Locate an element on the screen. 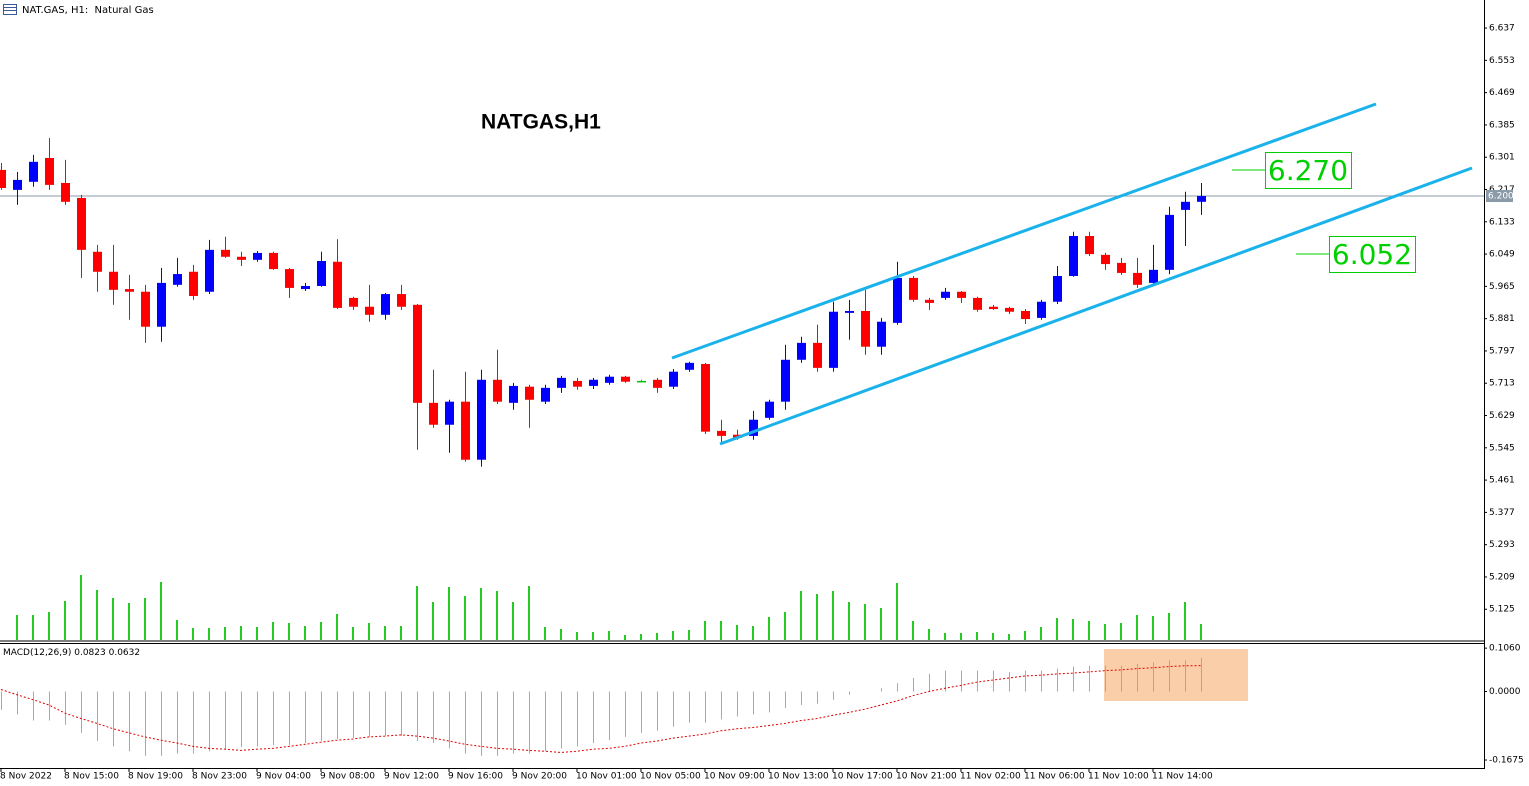 The width and height of the screenshot is (1529, 786). x-tick-label: 8 Nov 2022 is located at coordinates (26, 777).